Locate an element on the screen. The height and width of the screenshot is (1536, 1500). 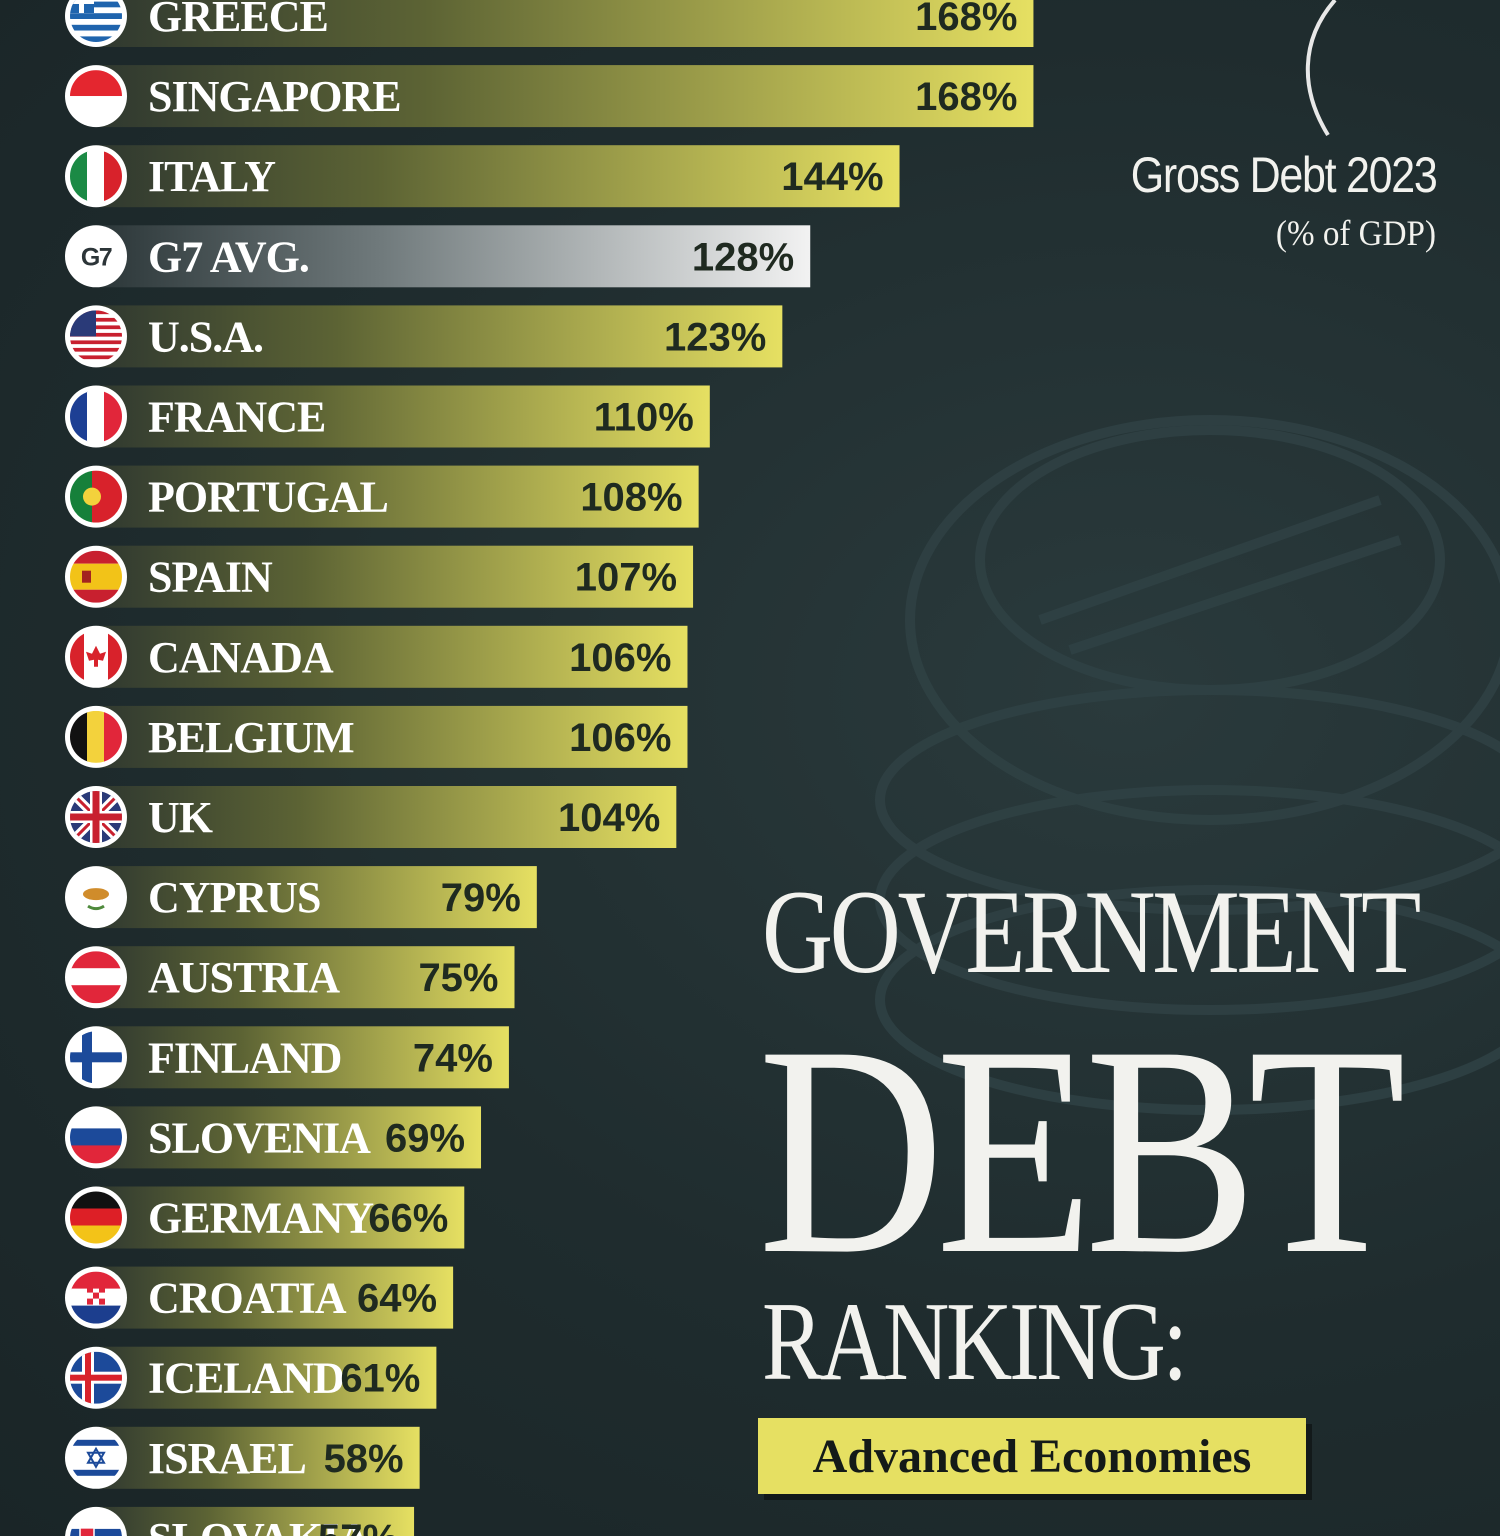
france-flag-icon is located at coordinates (96, 416).